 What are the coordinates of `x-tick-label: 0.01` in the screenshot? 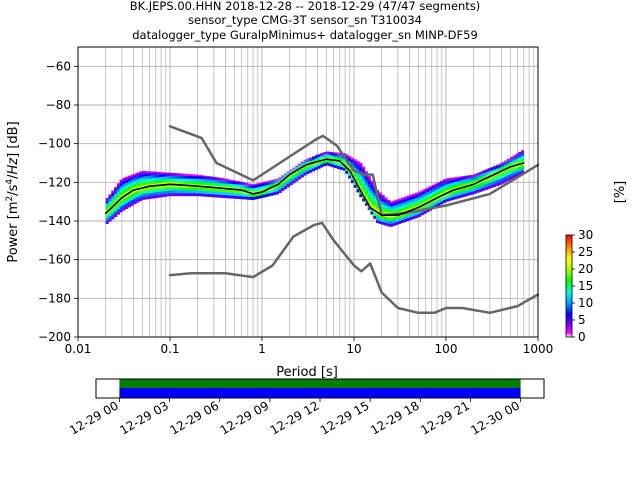 It's located at (78, 349).